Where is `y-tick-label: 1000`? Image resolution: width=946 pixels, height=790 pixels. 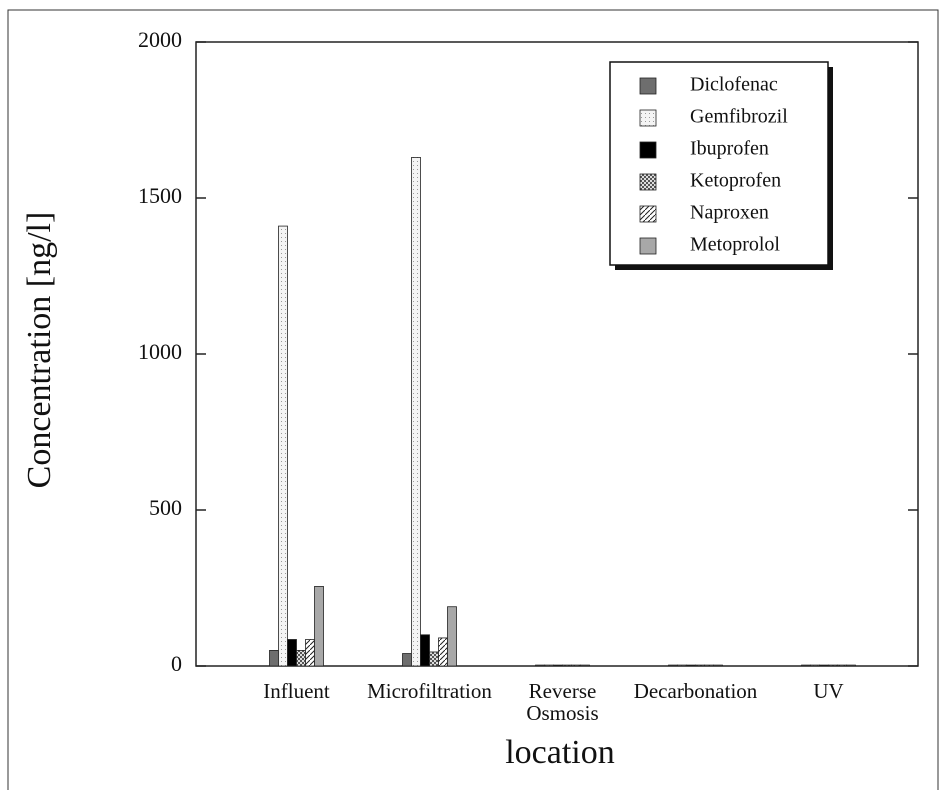 y-tick-label: 1000 is located at coordinates (160, 351).